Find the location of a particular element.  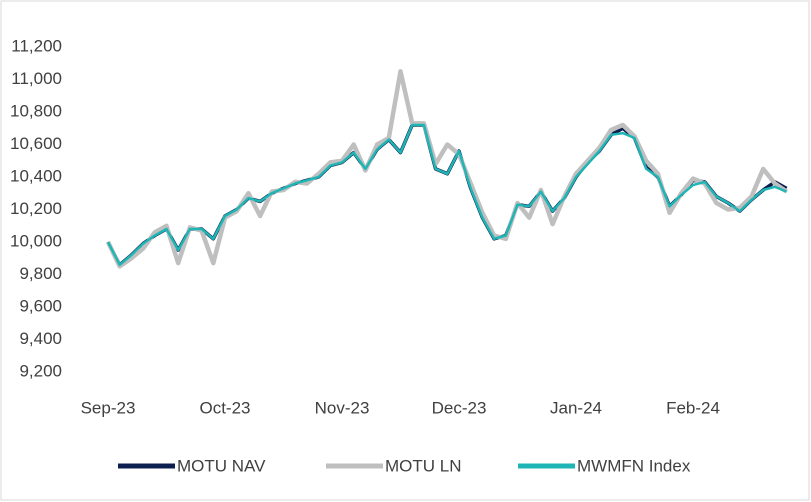

x-tick-label: Sep-23 is located at coordinates (108, 407).